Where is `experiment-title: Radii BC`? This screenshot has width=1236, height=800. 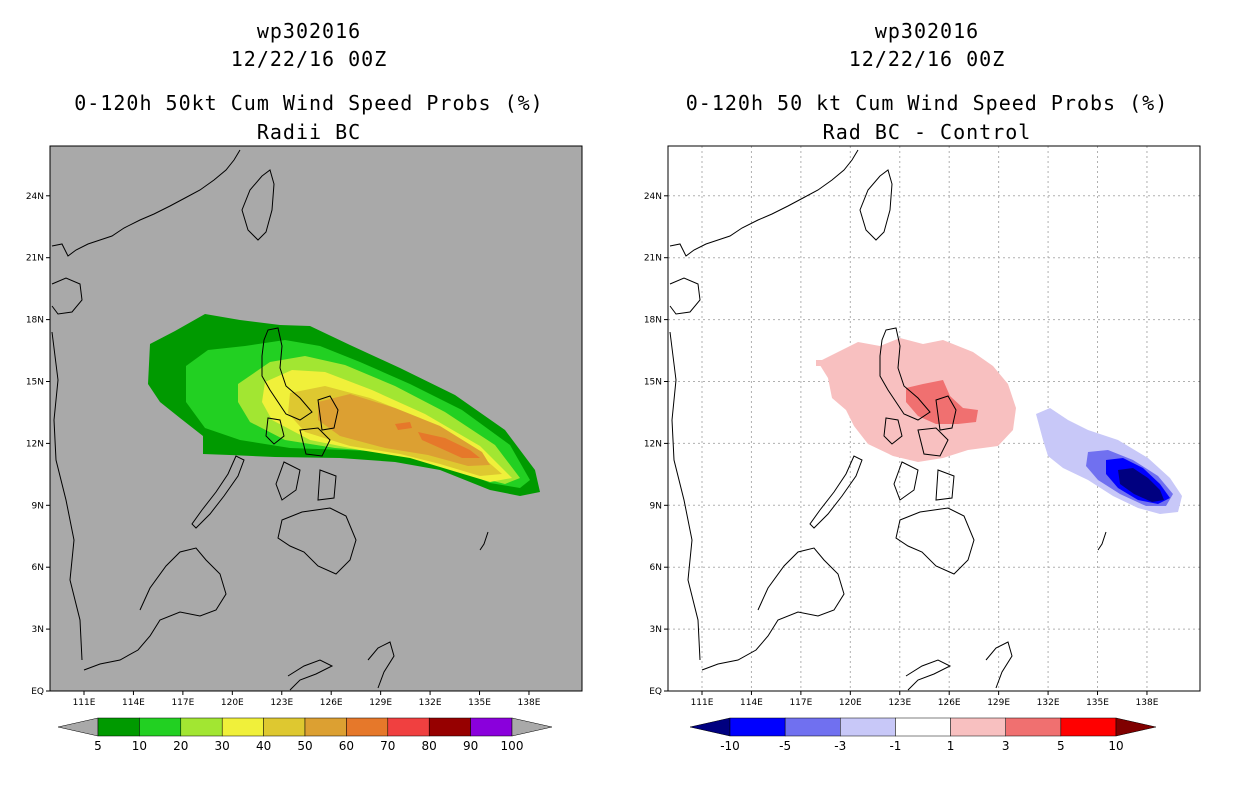 experiment-title: Radii BC is located at coordinates (309, 132).